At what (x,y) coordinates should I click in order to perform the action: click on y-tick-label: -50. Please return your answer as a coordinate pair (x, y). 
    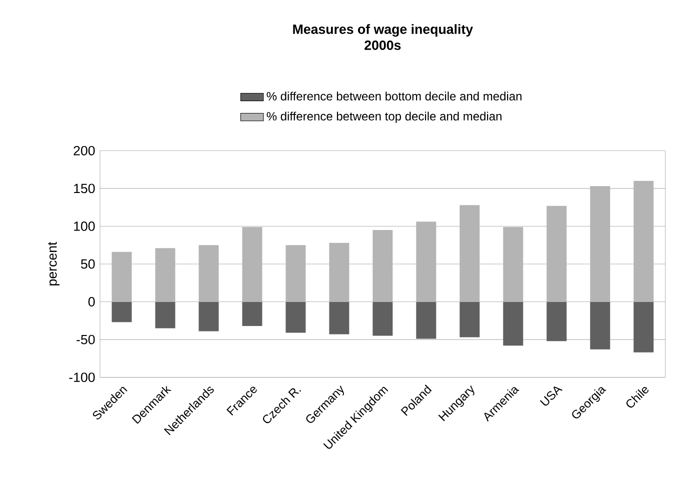
    Looking at the image, I should click on (85, 339).